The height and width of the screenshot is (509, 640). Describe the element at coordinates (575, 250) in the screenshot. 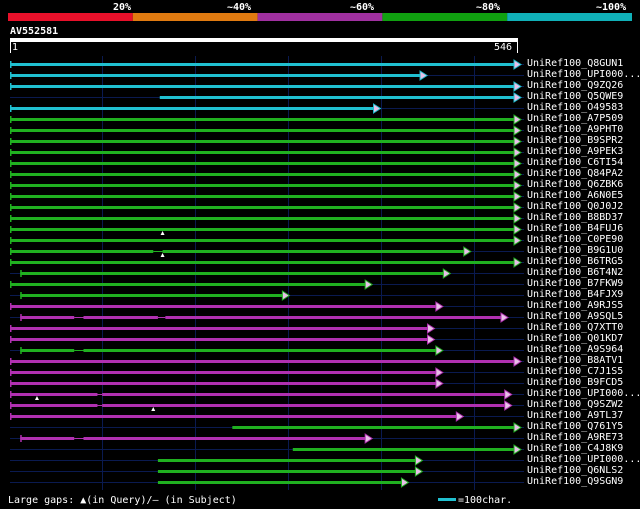

I see `hit-label: UniRef100_B9G1U0` at that location.